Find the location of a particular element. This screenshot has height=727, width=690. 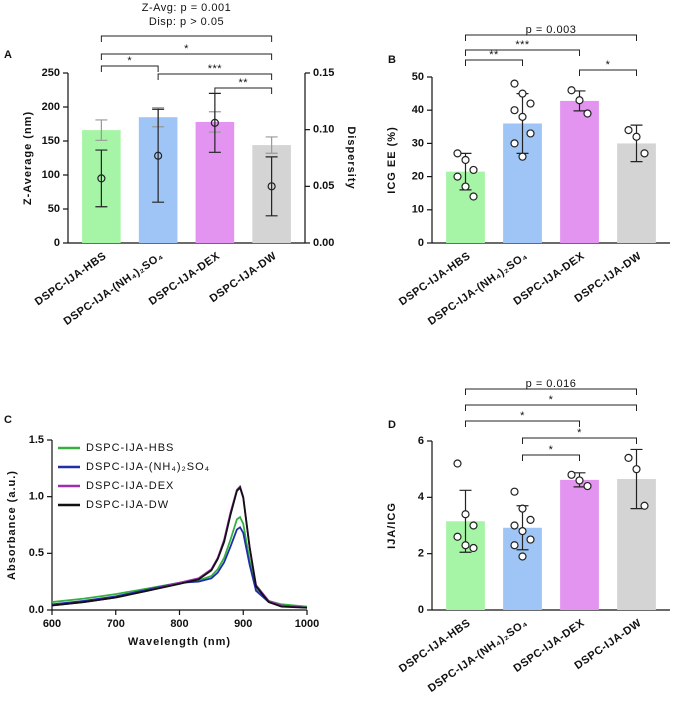

y-tick-label: 40 is located at coordinates (418, 110).